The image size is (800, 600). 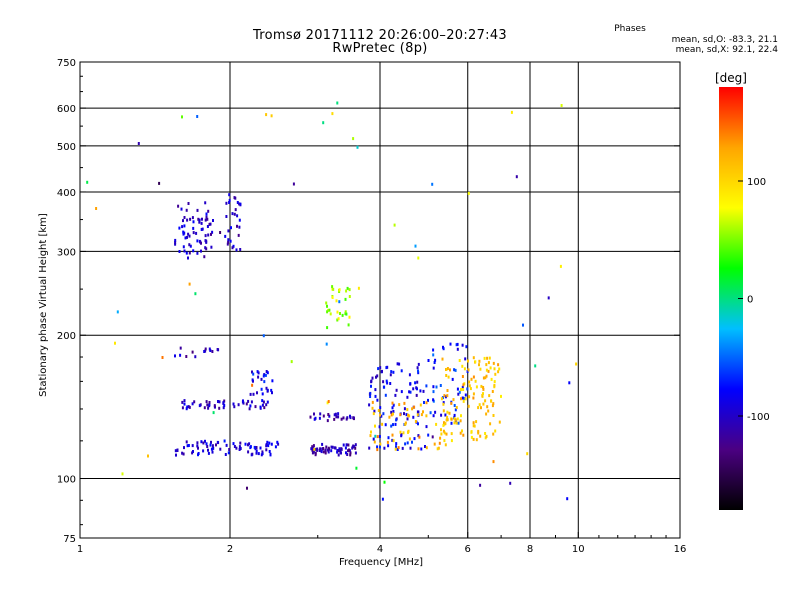 What do you see at coordinates (69, 539) in the screenshot?
I see `y-tick-label: 75` at bounding box center [69, 539].